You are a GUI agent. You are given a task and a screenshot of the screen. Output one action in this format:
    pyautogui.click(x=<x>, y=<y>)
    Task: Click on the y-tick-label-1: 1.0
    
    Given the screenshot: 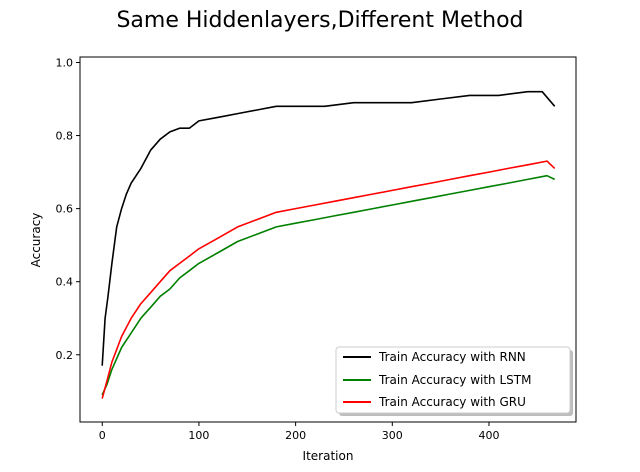 What is the action you would take?
    pyautogui.click(x=65, y=62)
    